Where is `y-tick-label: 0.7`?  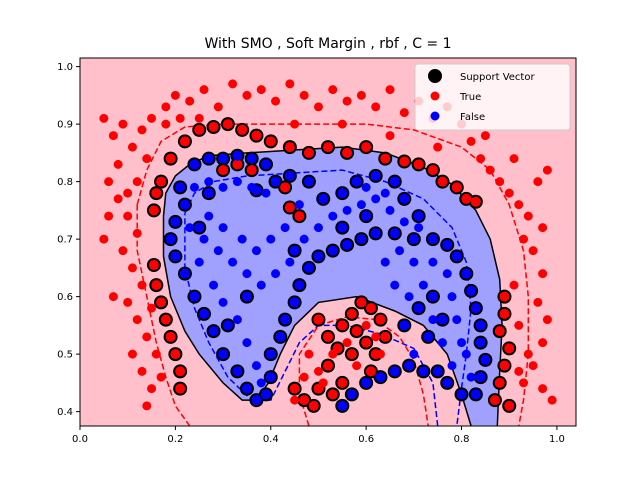 y-tick-label: 0.7 is located at coordinates (65, 240).